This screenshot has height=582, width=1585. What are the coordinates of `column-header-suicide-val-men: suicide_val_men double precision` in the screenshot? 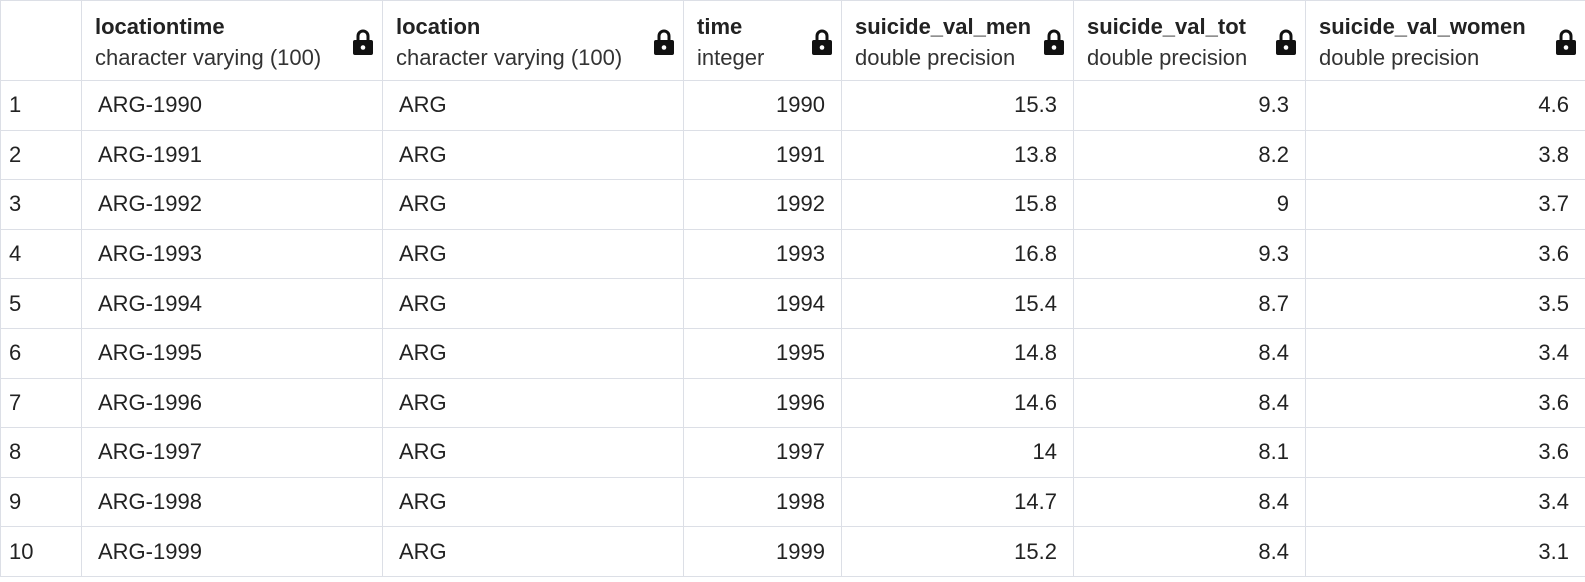 It's located at (957, 40).